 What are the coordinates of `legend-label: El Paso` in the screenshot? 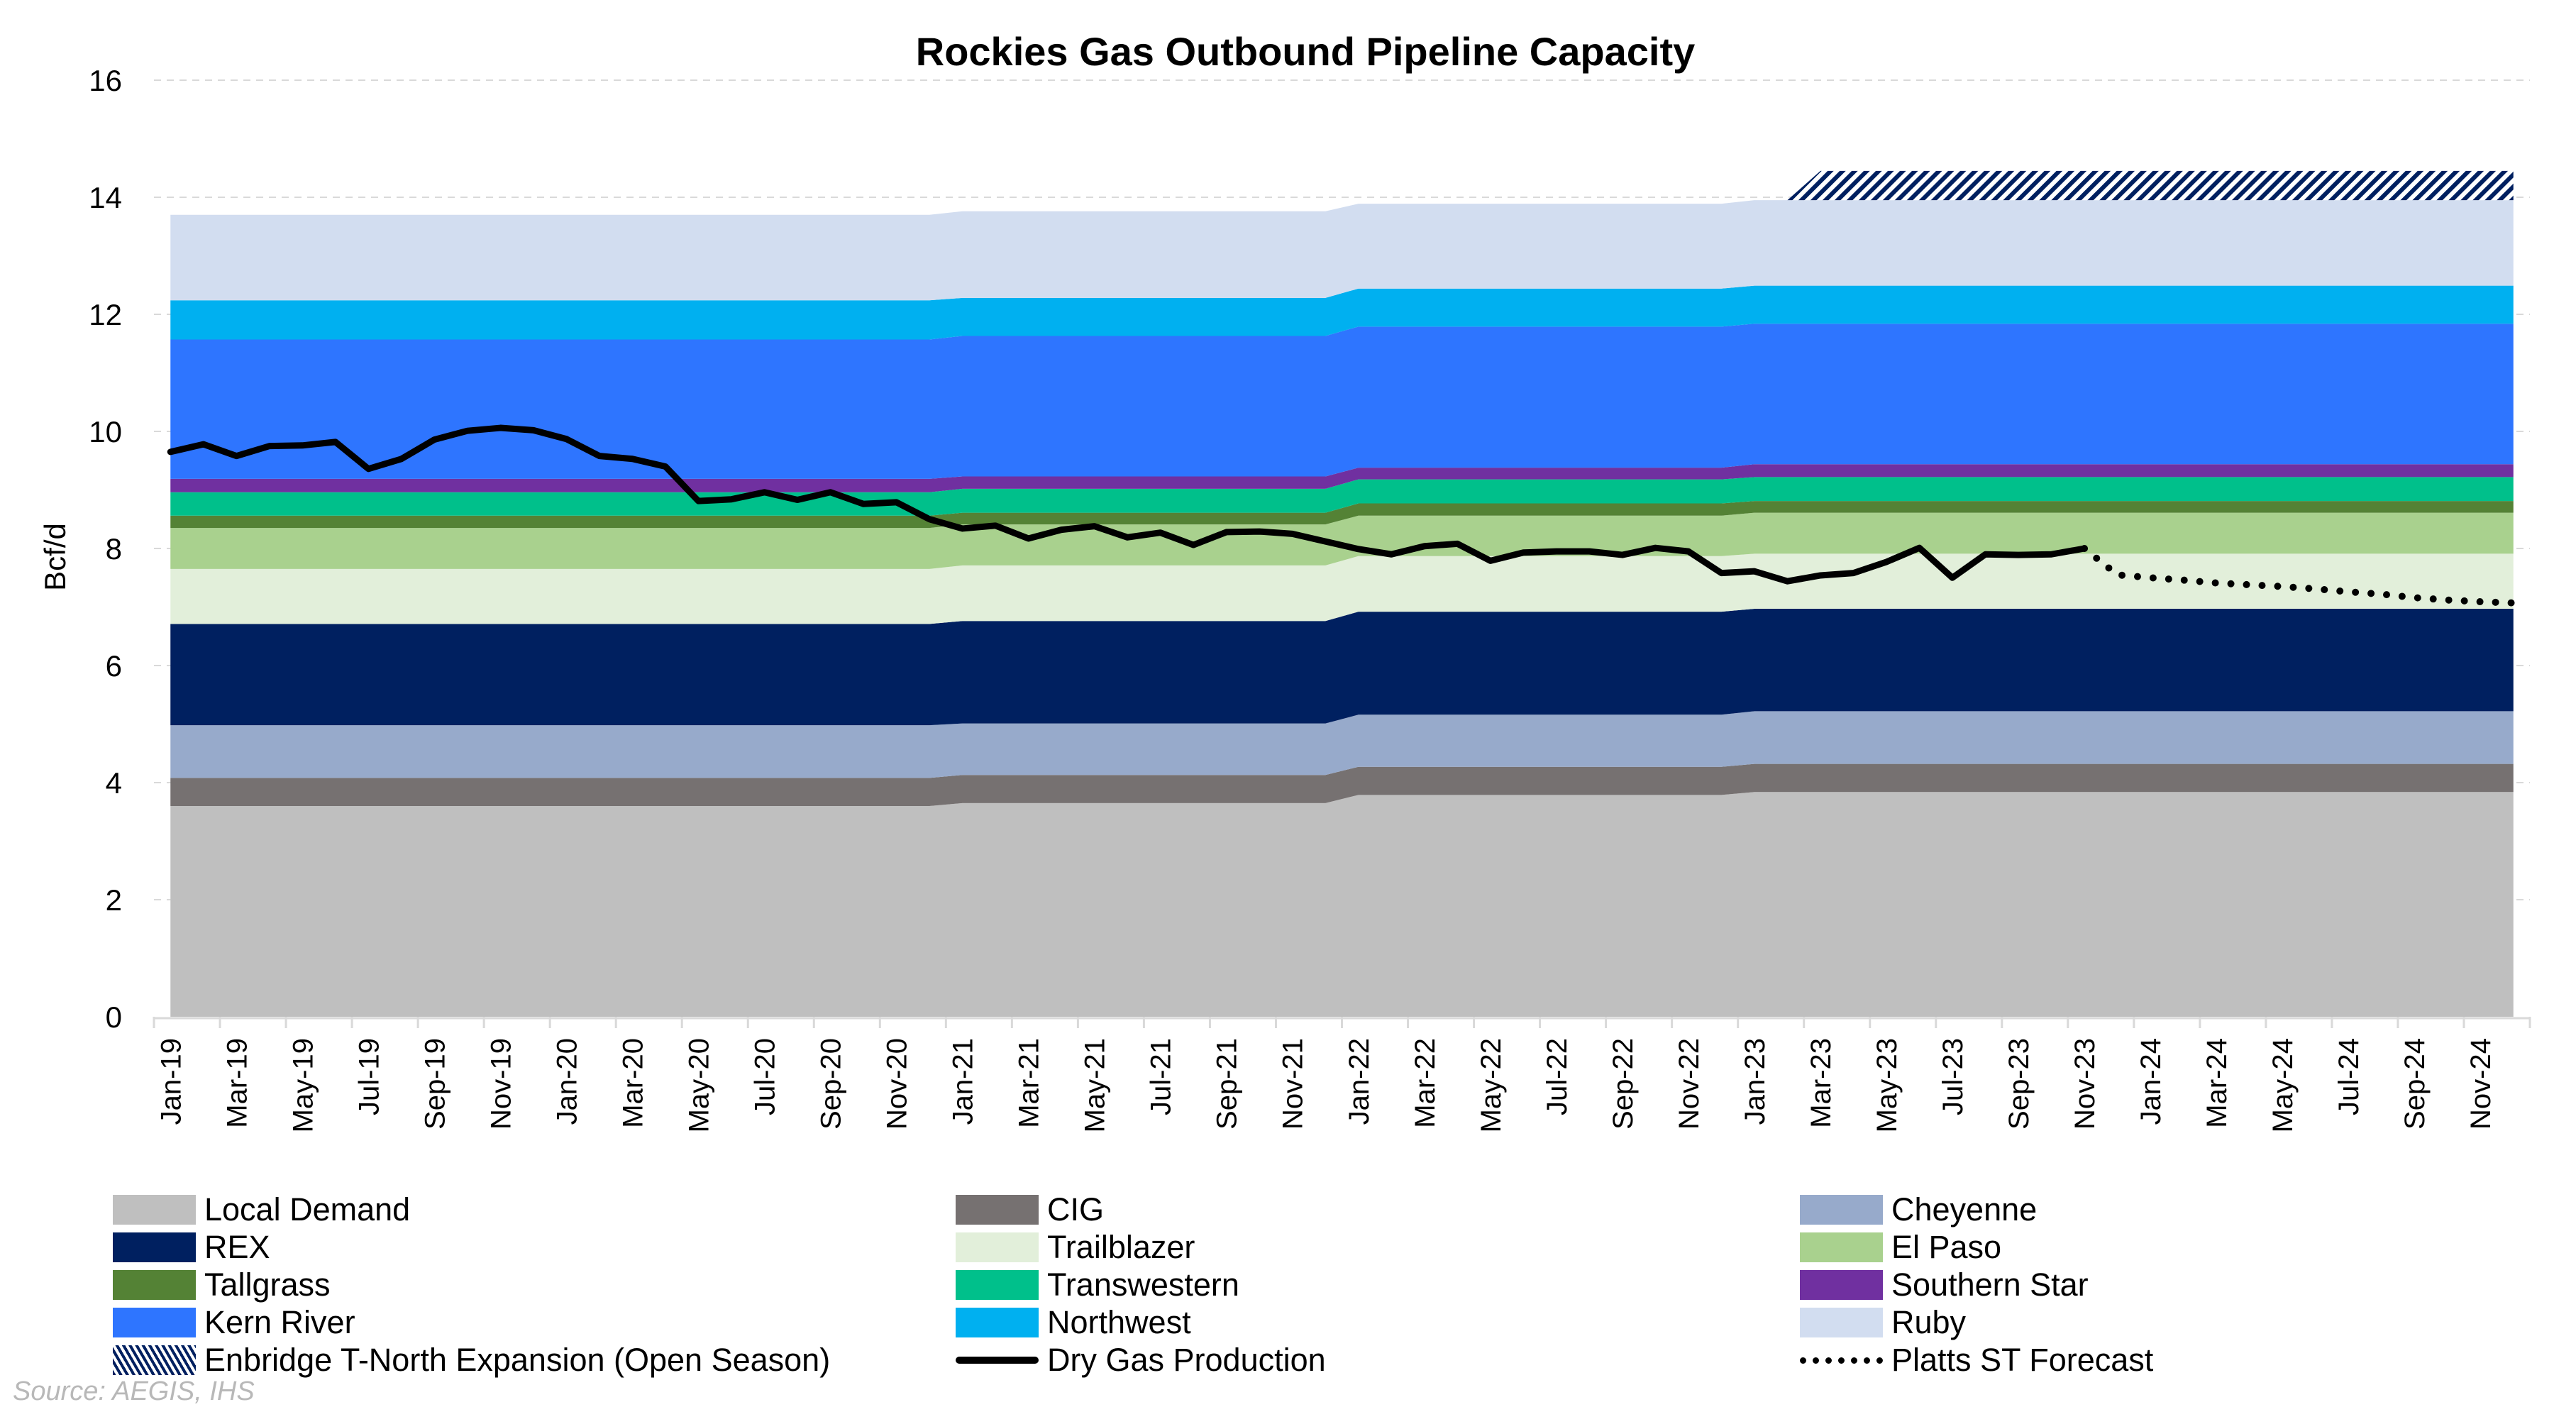 It's located at (1946, 1247).